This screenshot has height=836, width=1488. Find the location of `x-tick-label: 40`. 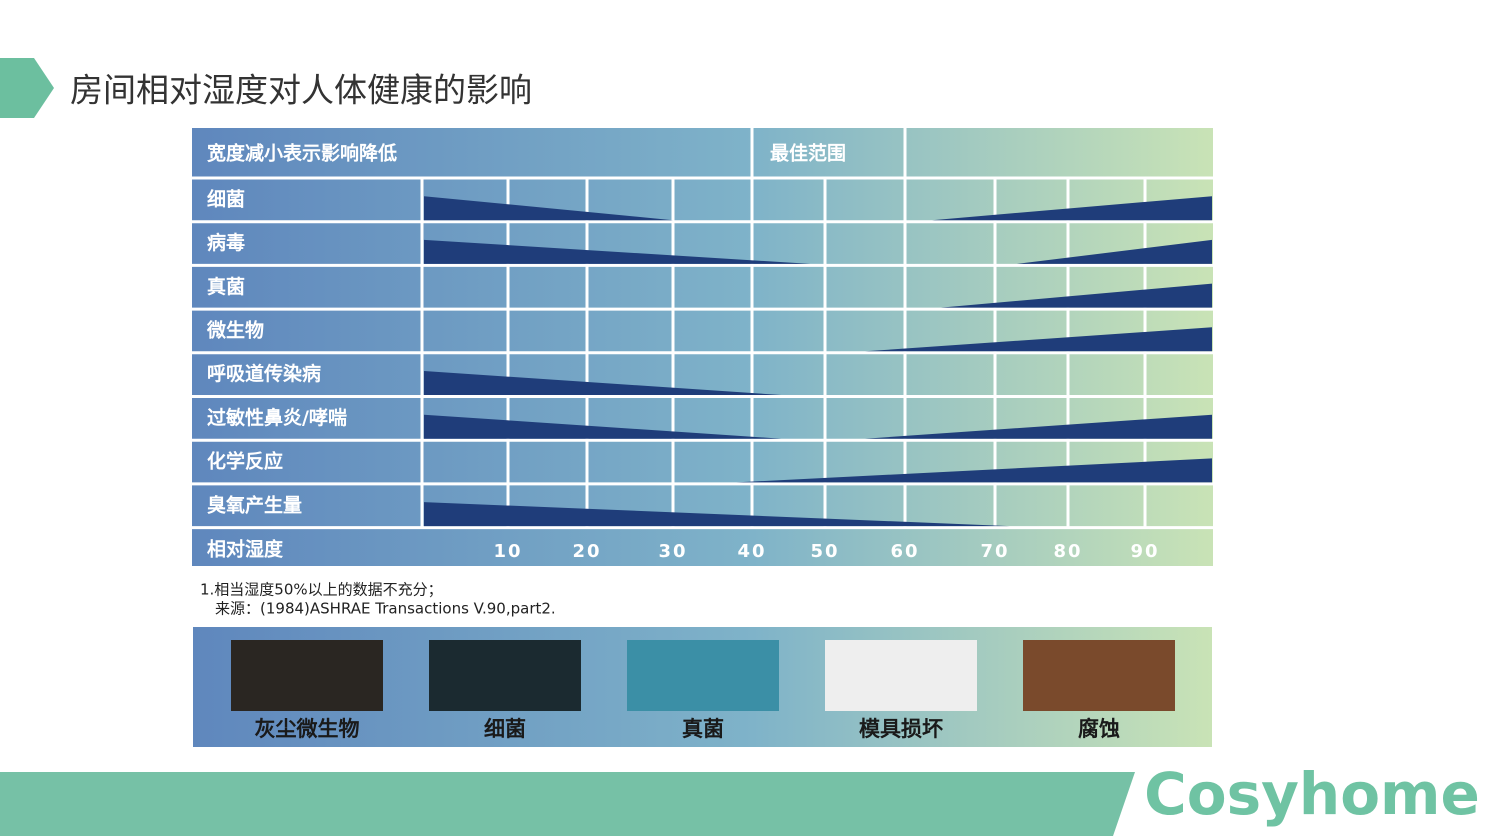

x-tick-label: 40 is located at coordinates (751, 551).